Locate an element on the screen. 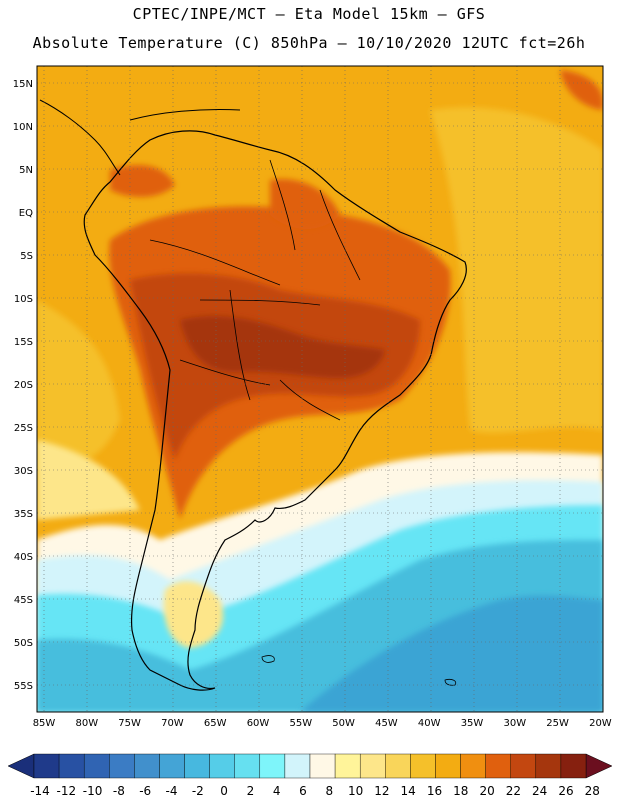 Image resolution: width=618 pixels, height=800 pixels. lat-label: EQ is located at coordinates (26, 213).